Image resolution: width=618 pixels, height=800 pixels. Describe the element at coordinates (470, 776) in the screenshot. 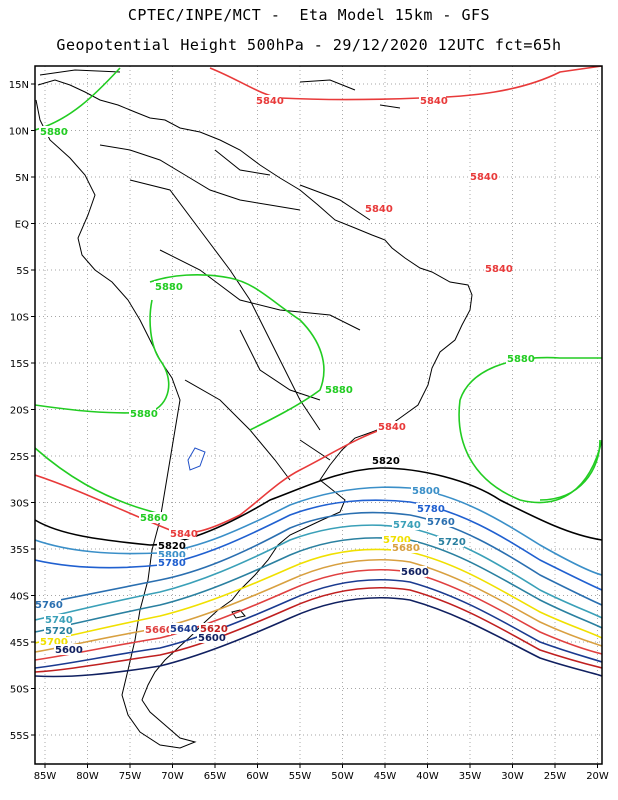

I see `lon-tick-label: 35W` at that location.